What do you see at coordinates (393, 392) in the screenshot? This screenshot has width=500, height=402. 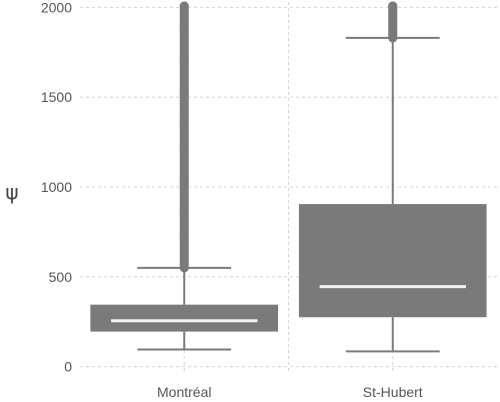 I see `x-tick-label: St-Hubert` at bounding box center [393, 392].